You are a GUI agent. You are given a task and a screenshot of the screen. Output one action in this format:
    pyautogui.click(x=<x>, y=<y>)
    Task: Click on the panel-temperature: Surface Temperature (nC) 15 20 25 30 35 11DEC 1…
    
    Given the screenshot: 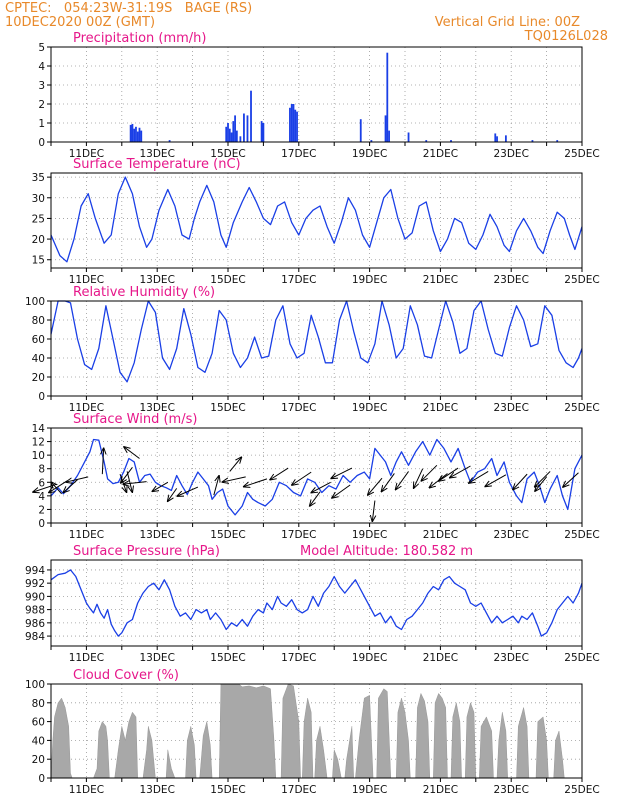 What is the action you would take?
    pyautogui.click(x=316, y=221)
    